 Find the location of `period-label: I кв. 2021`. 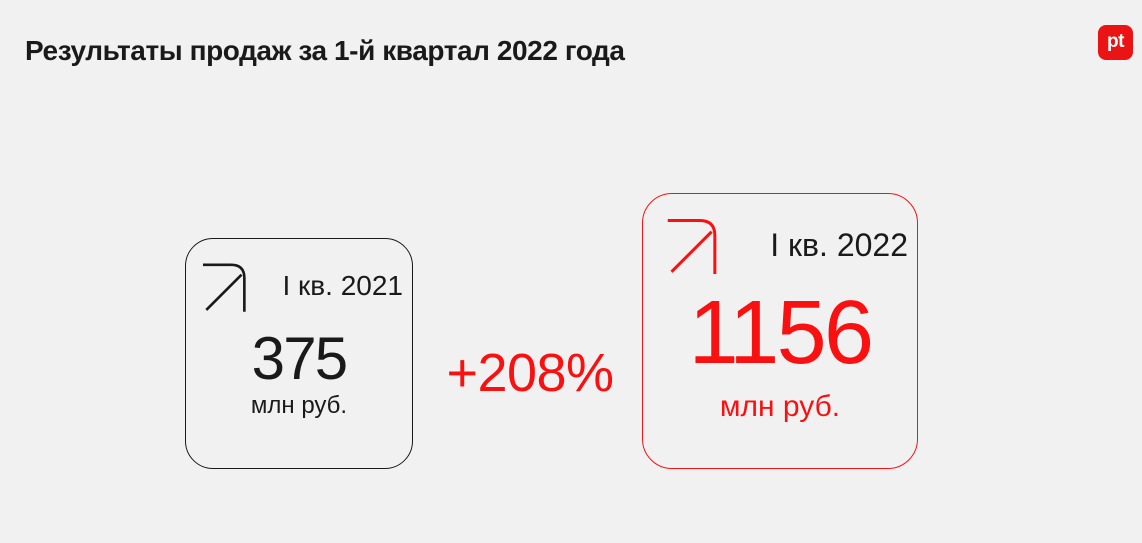

period-label: I кв. 2021 is located at coordinates (342, 285).